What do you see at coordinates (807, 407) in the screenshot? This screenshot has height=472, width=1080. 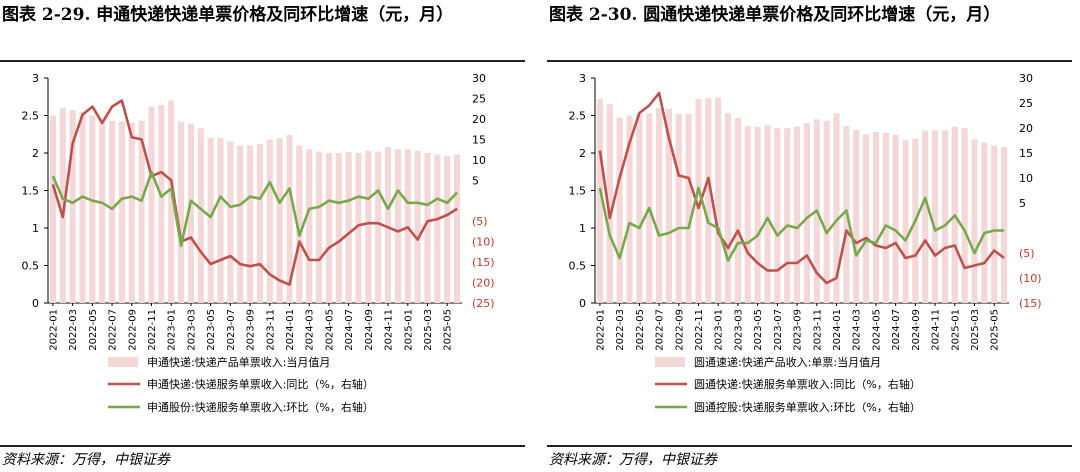 I see `legend-label: 圆通控股:快递服务单票收入:环比（%，右轴）` at bounding box center [807, 407].